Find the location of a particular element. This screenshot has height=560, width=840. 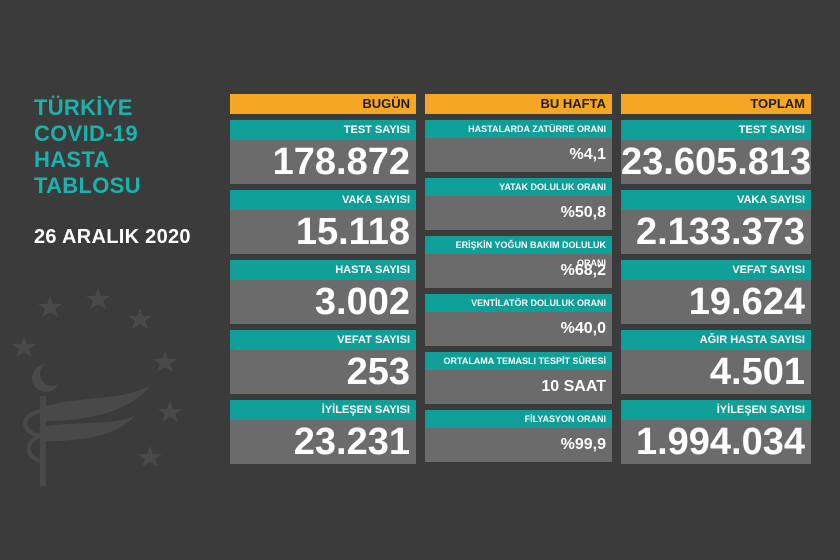

stat-pneumonia-rate: HASTALARDA ZATÜRRE ORANI %4,1 is located at coordinates (518, 146).